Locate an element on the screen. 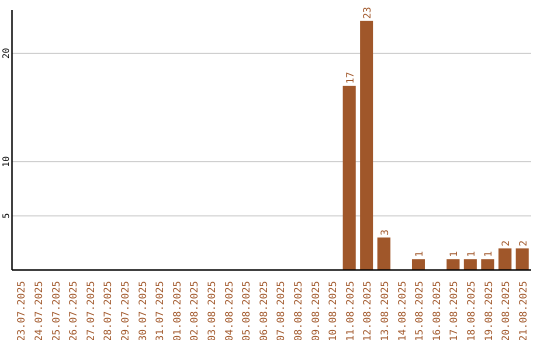 The image size is (540, 340). x-tick-label: 10.08.2025 is located at coordinates (334, 310).